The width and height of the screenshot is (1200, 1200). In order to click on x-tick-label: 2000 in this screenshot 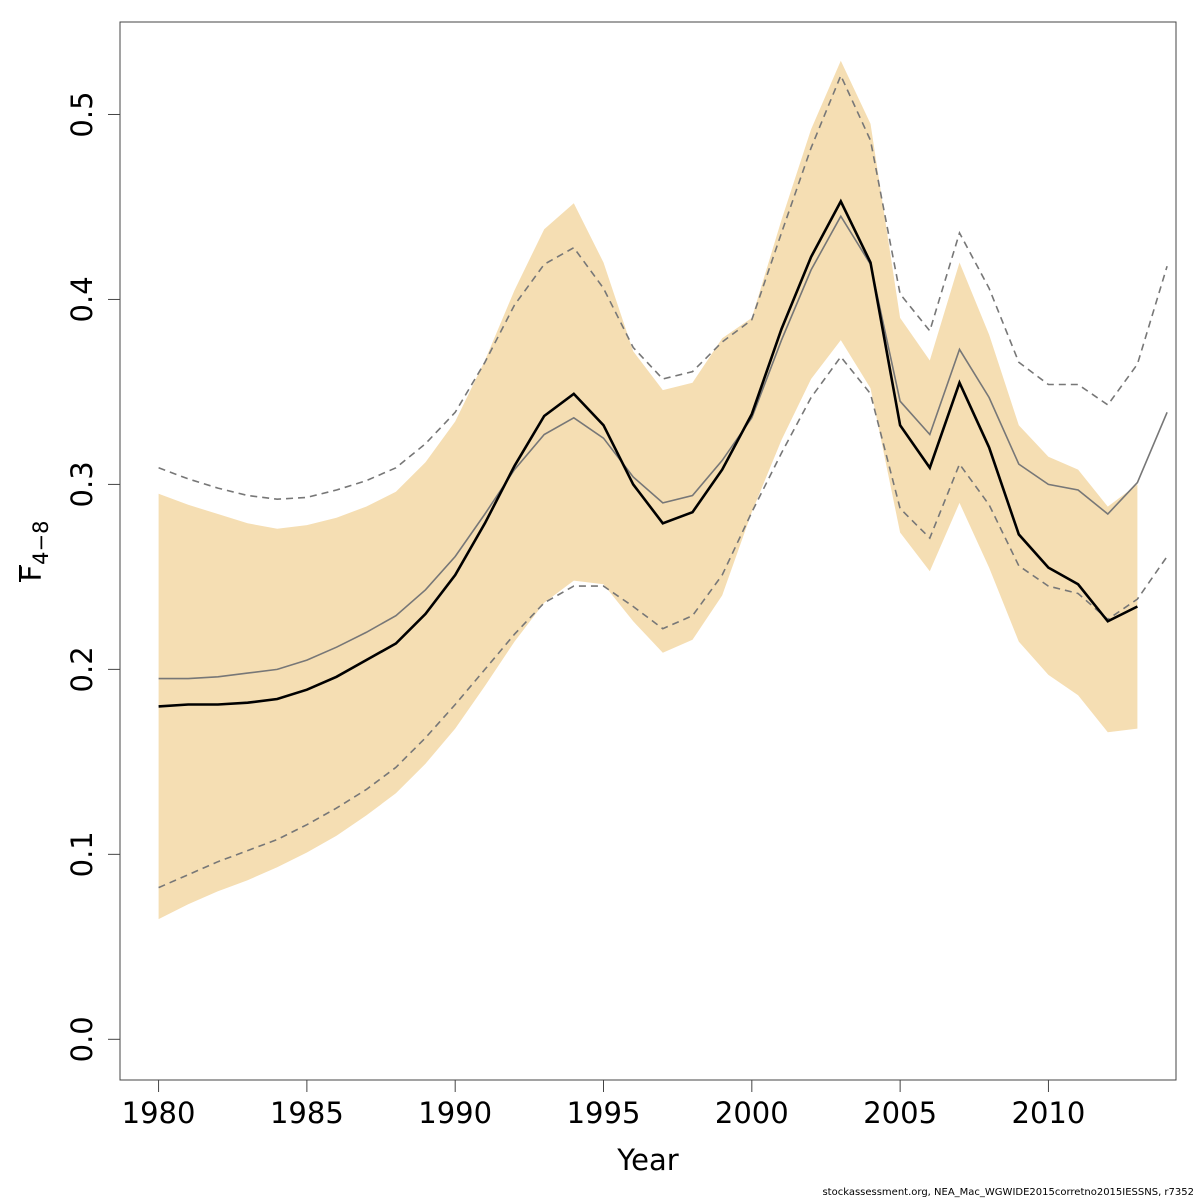, I will do `click(752, 1113)`.